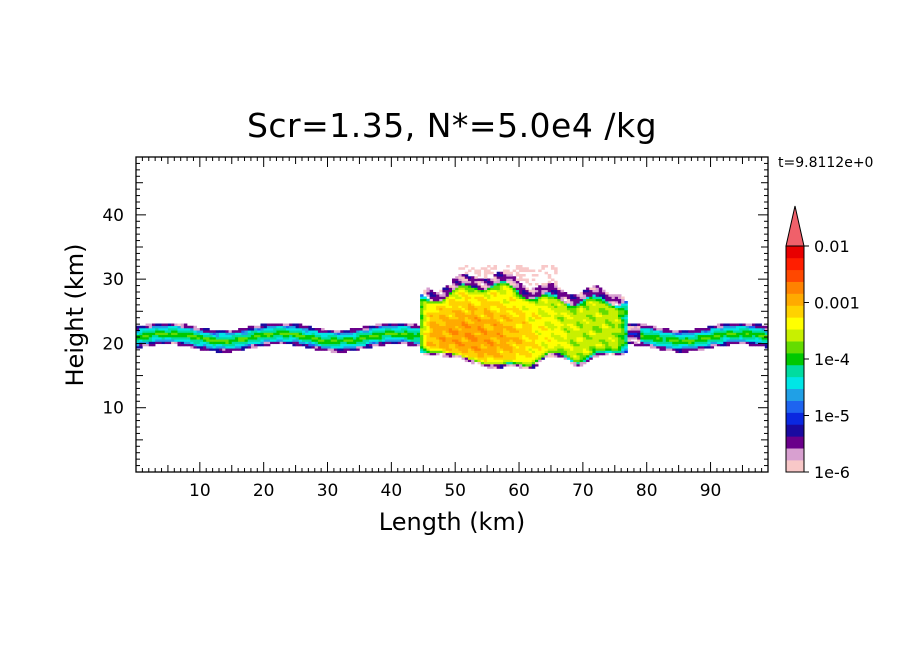  I want to click on x-tick-label: 60, so click(519, 491).